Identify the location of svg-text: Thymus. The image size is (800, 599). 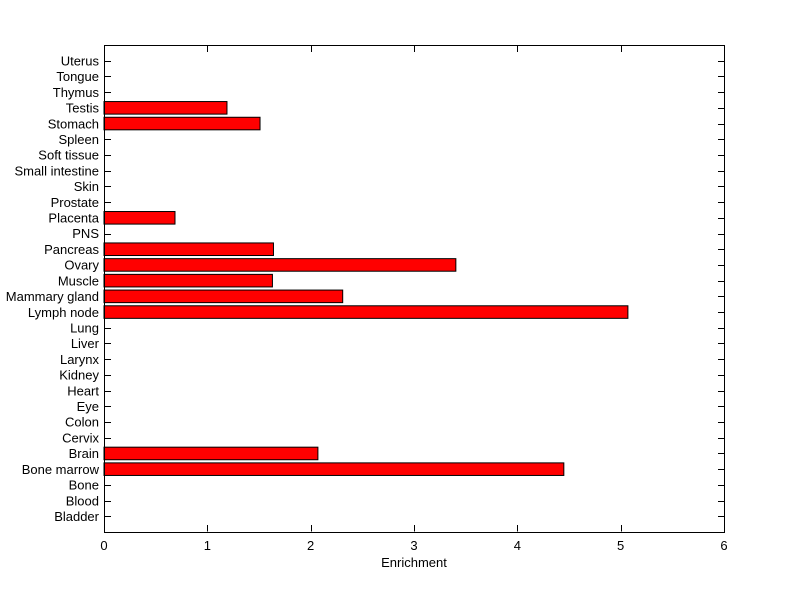
(76, 92).